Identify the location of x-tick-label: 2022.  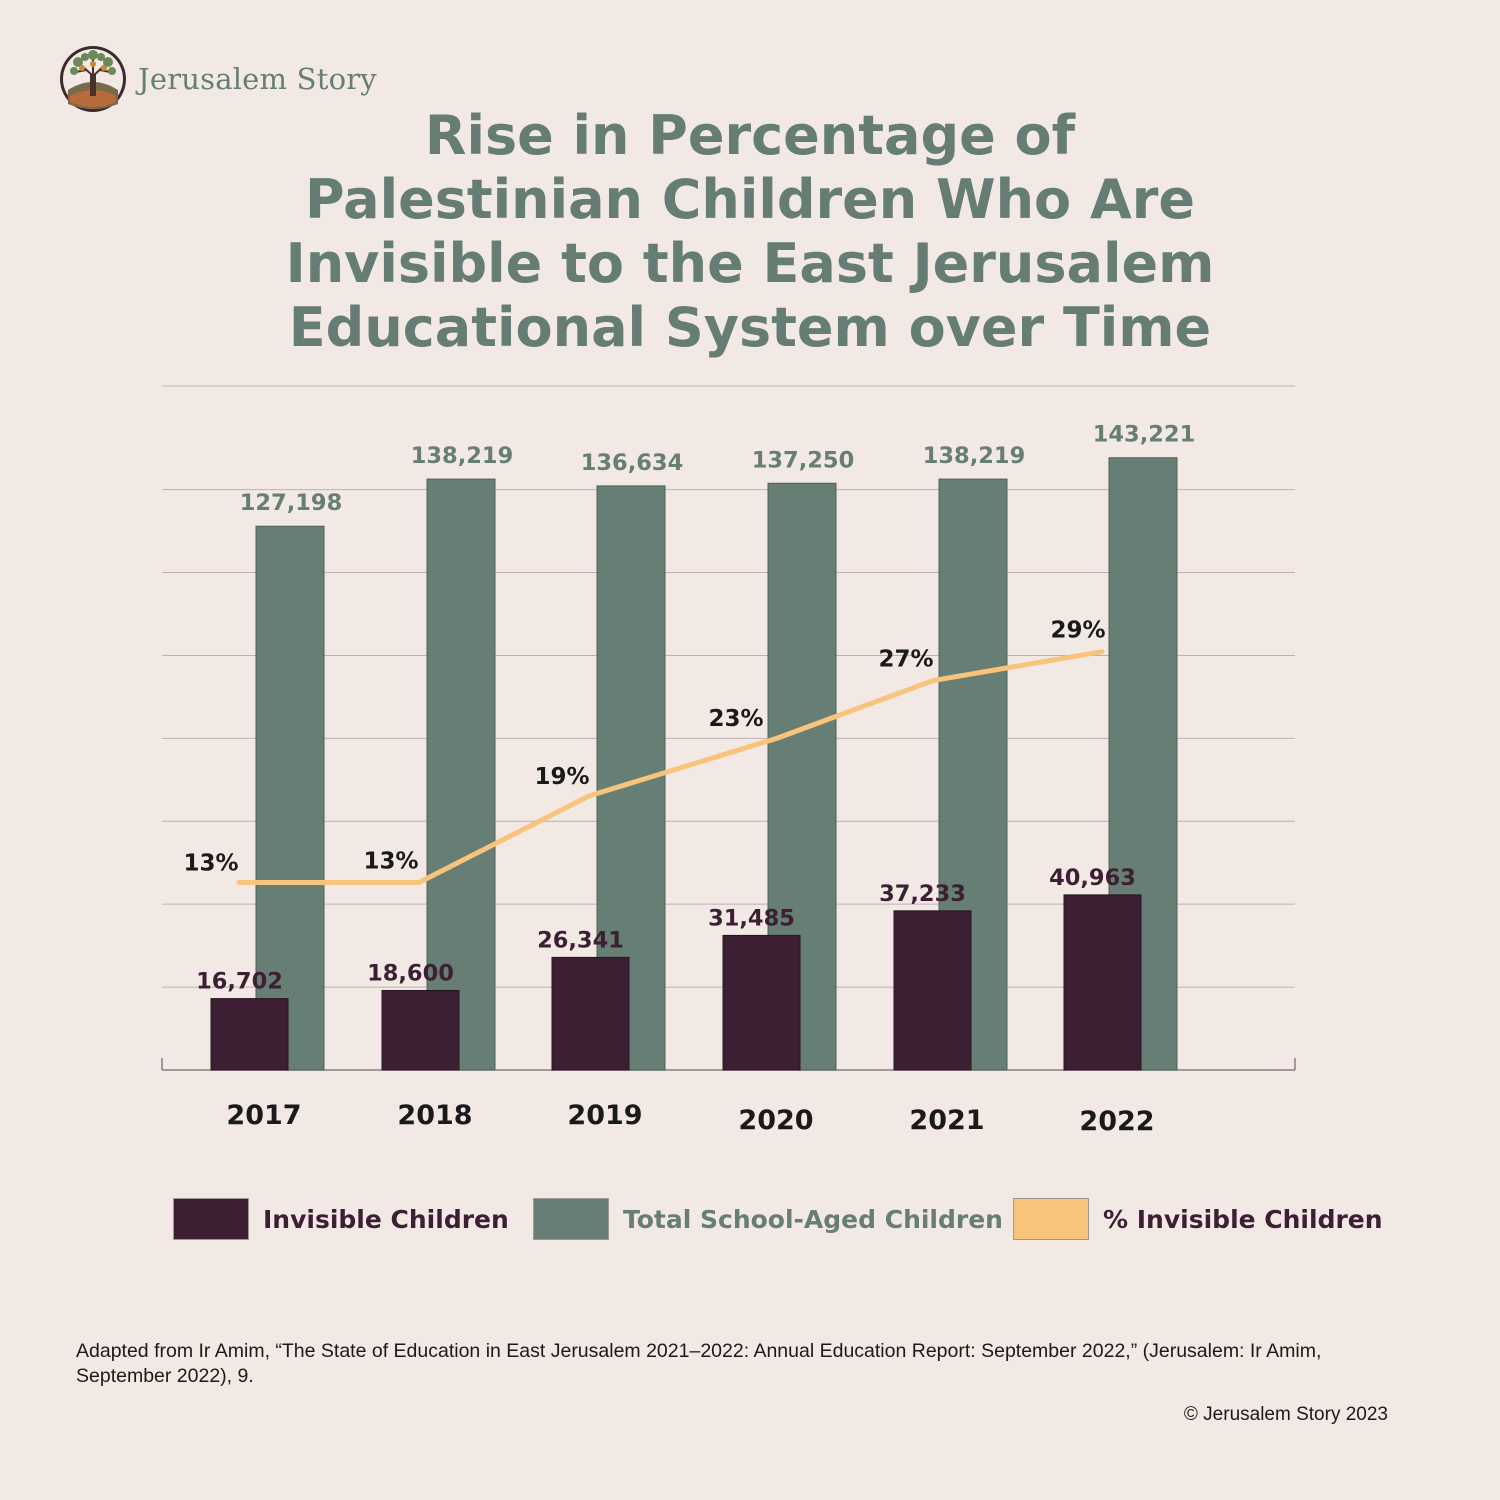
(1116, 1121).